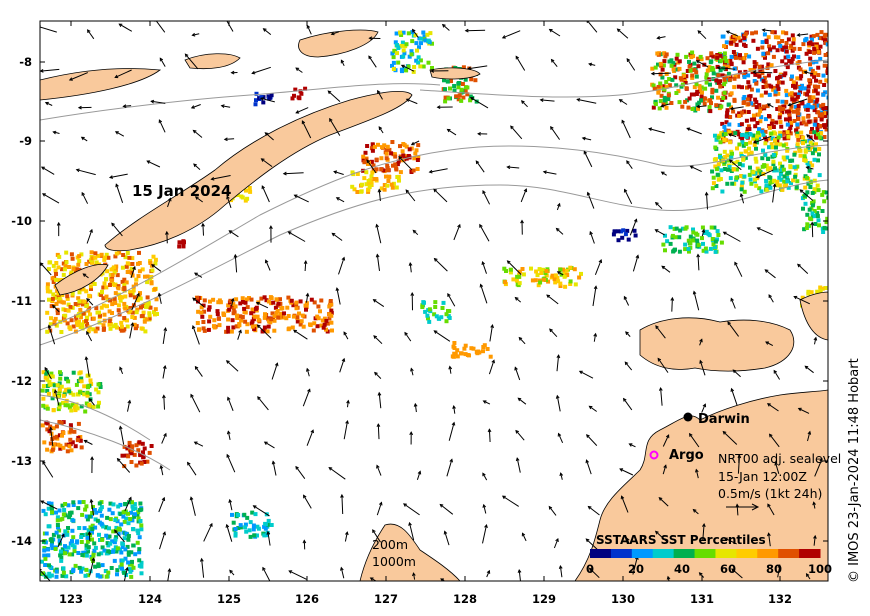 The image size is (870, 616). What do you see at coordinates (663, 553) in the screenshot?
I see `colorbar-swatch` at bounding box center [663, 553].